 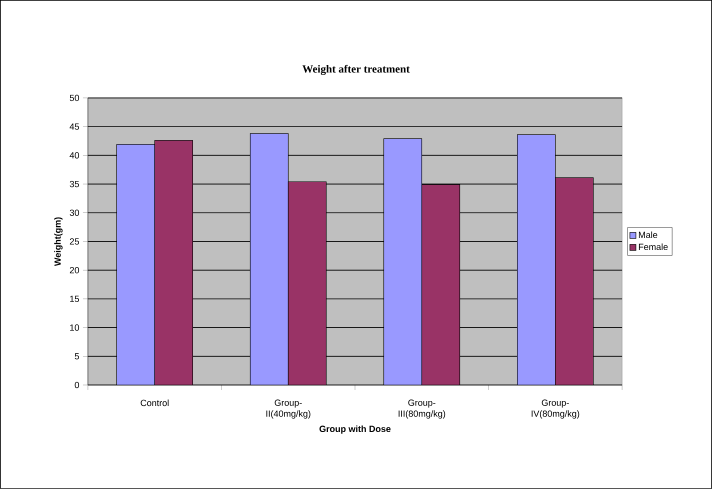 I want to click on y-tick-label: 15, so click(x=75, y=299).